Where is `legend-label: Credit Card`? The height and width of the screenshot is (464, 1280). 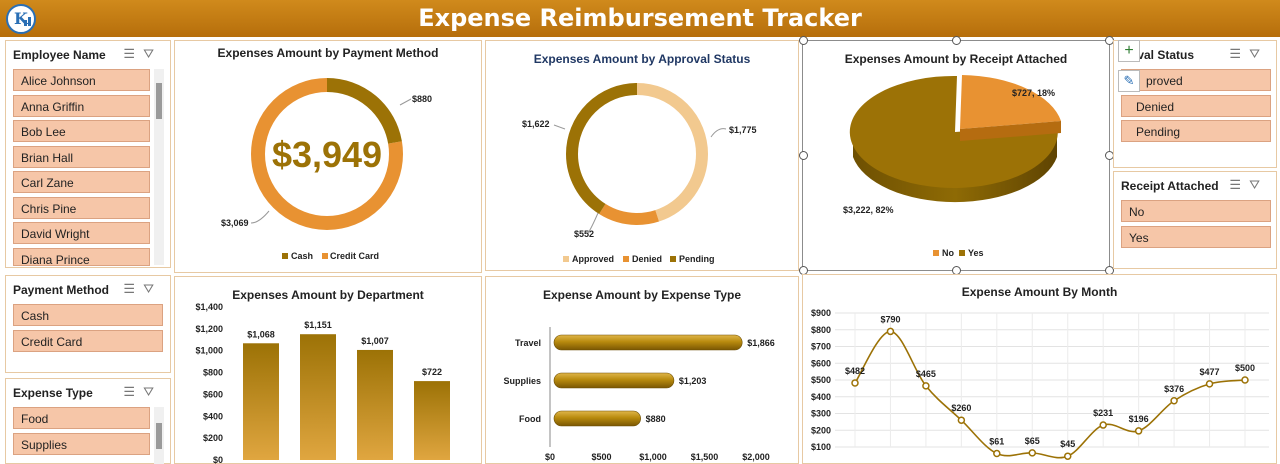
legend-label: Credit Card is located at coordinates (354, 256).